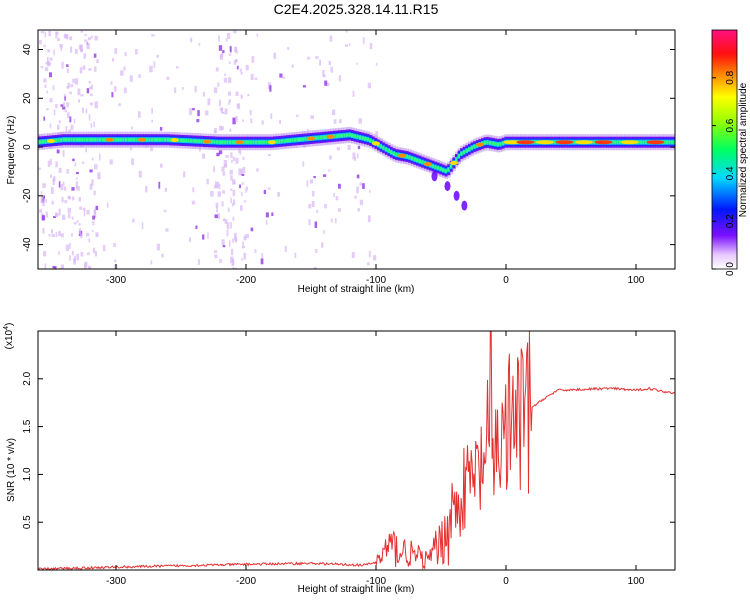 The height and width of the screenshot is (600, 750). Describe the element at coordinates (376, 143) in the screenshot. I see `spectrogram-hotspot` at that location.